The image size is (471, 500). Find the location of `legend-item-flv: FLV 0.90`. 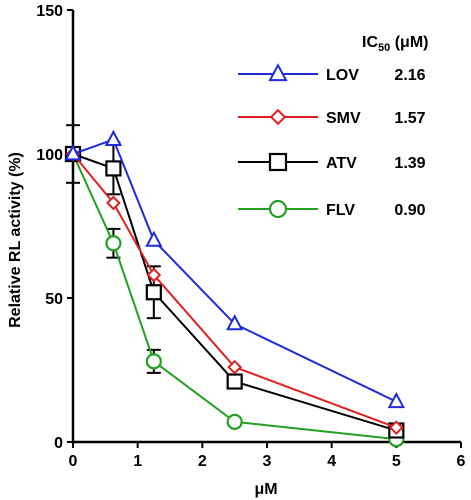

legend-item-flv: FLV 0.90 is located at coordinates (332, 209).